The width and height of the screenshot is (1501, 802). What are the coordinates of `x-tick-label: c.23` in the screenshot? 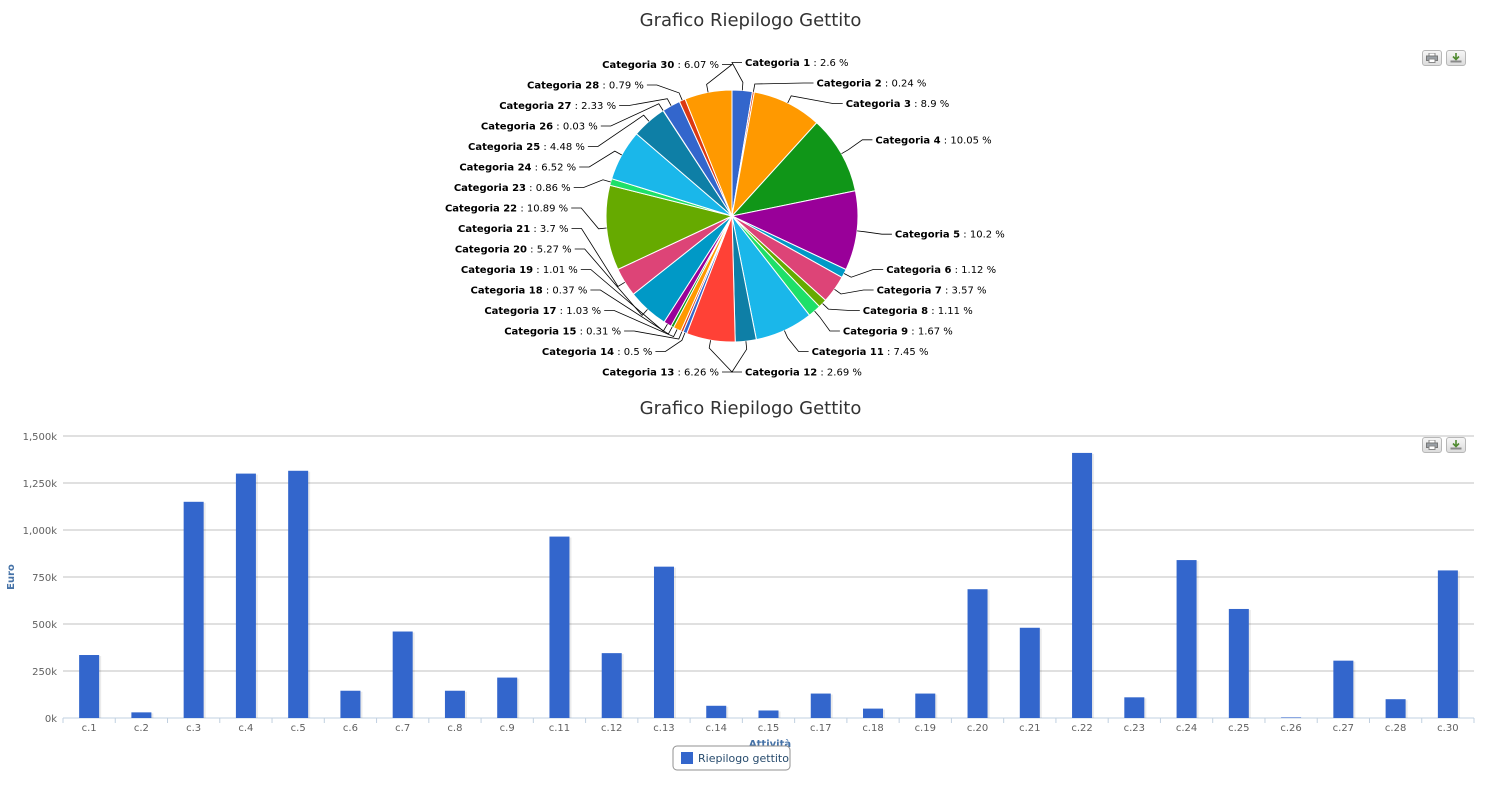 It's located at (1134, 728).